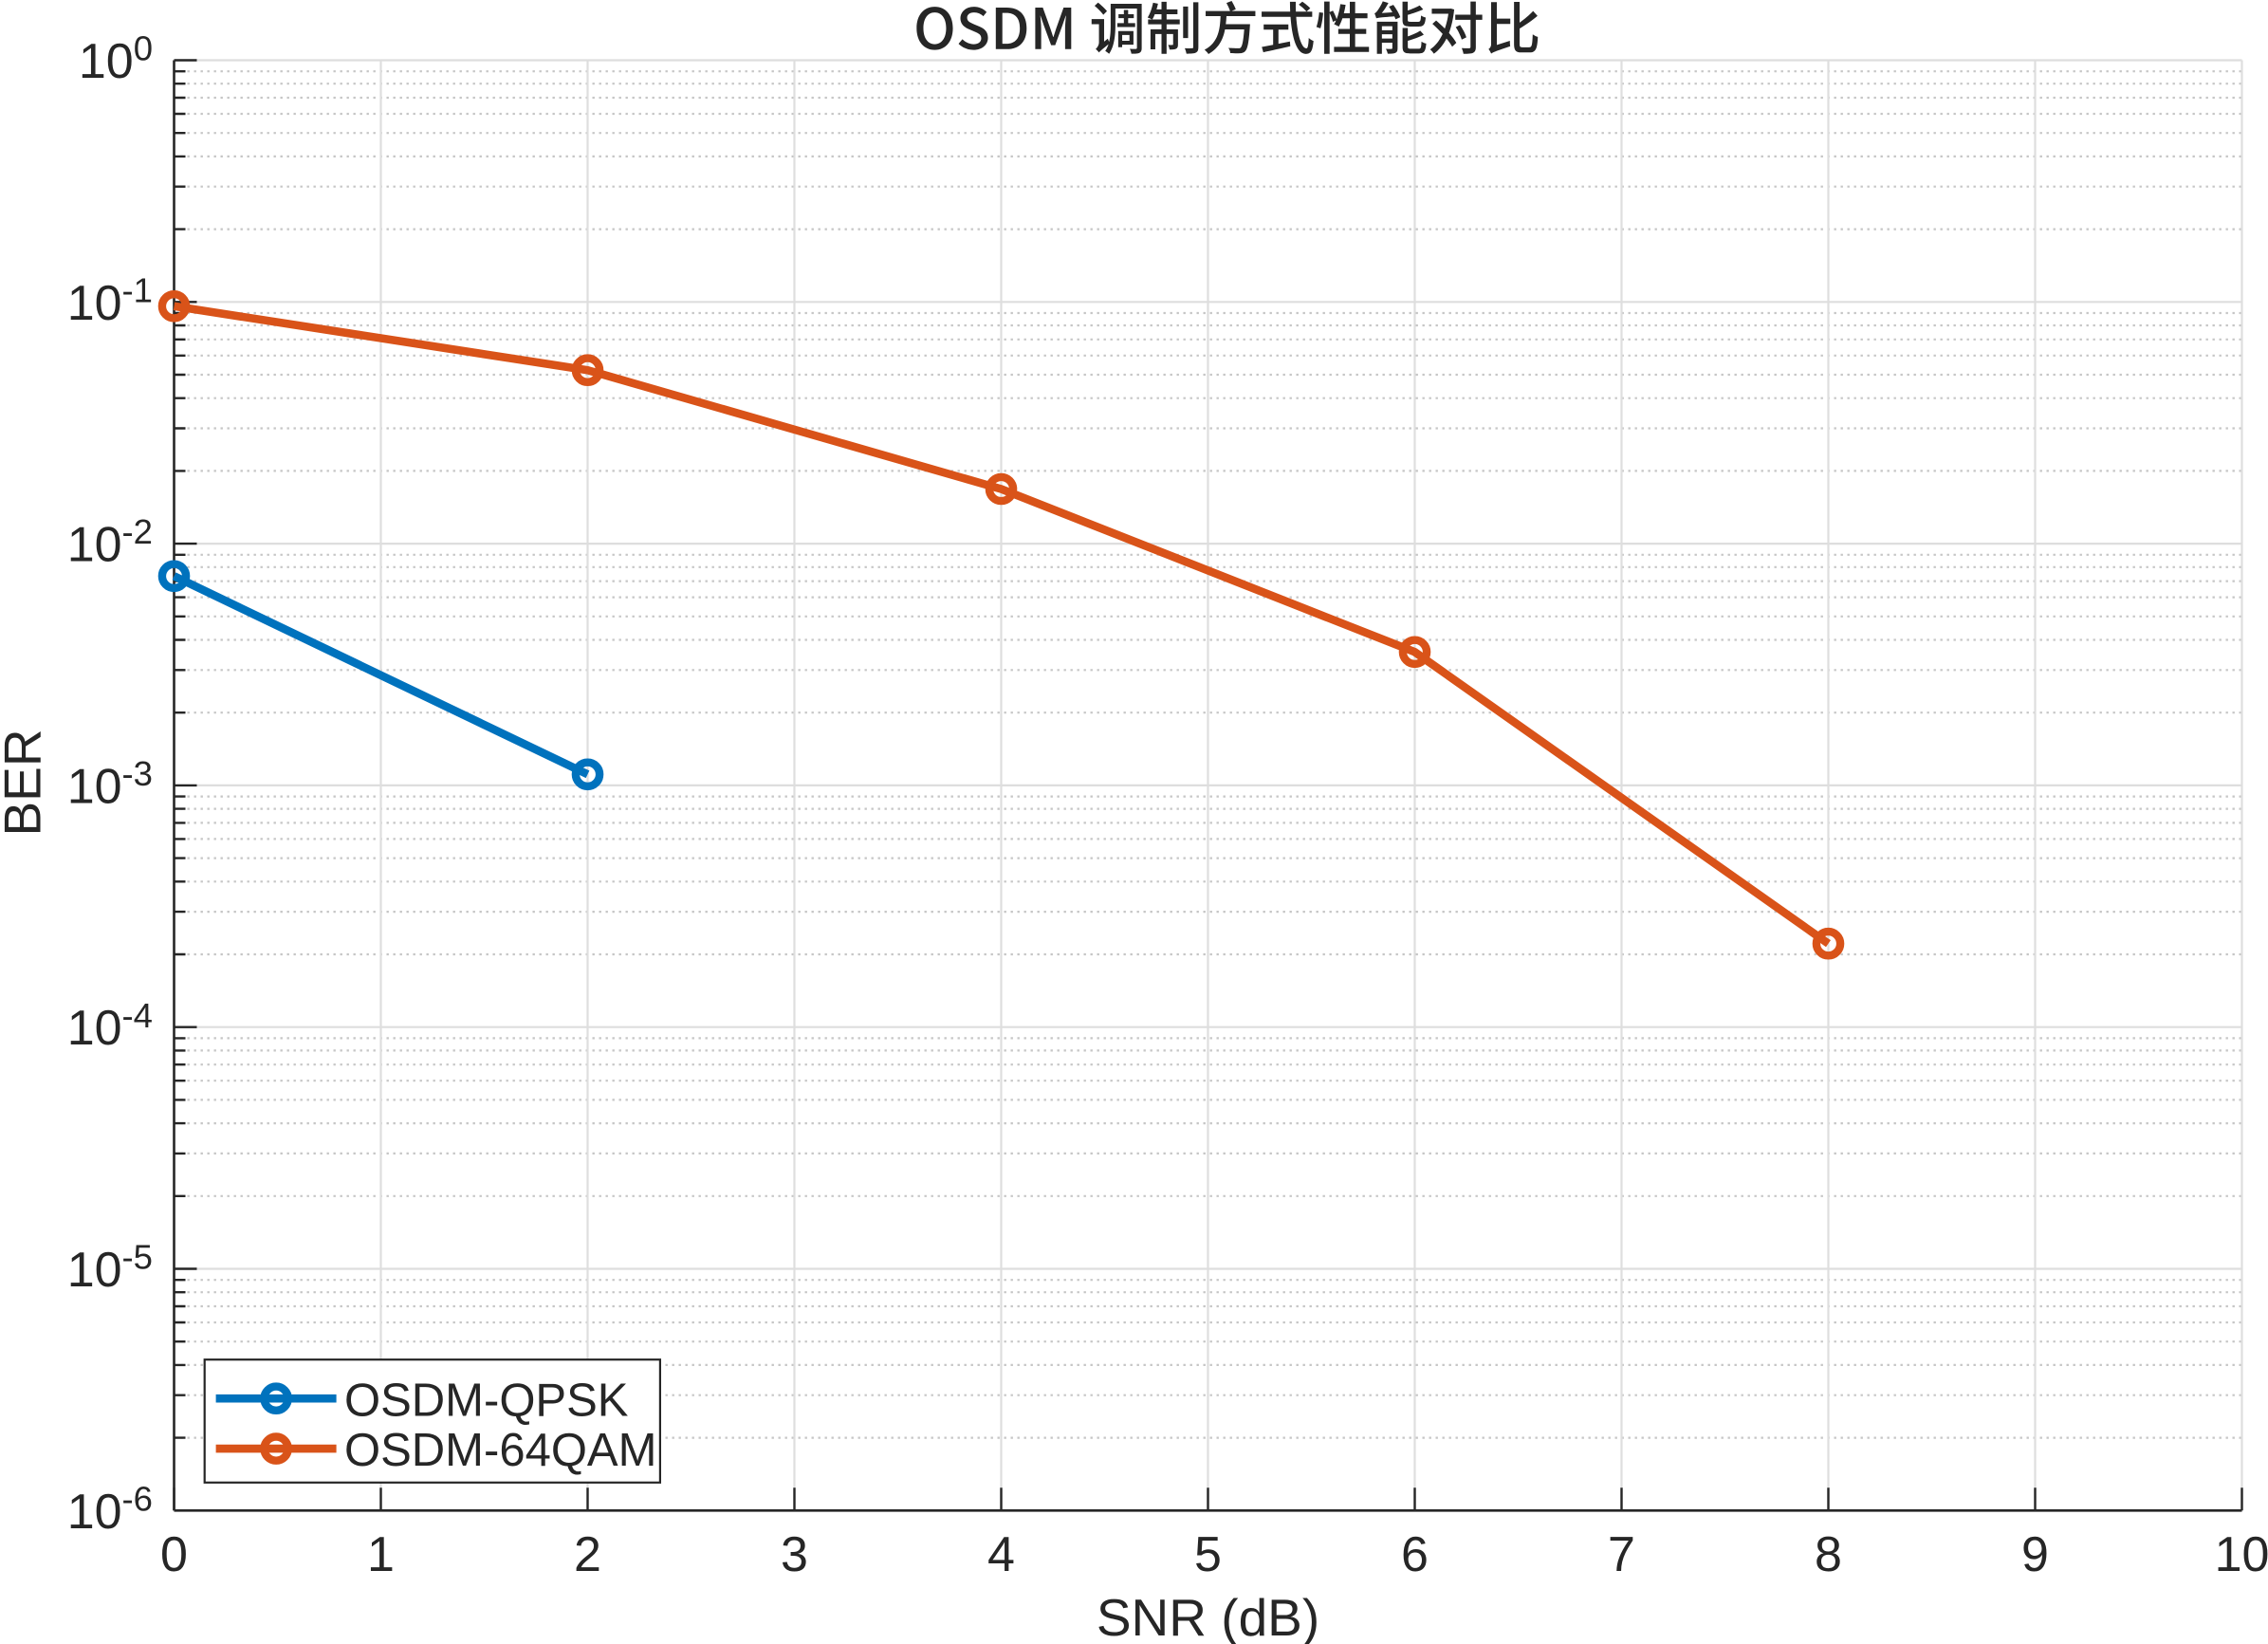 This screenshot has width=2268, height=1644. What do you see at coordinates (381, 1554) in the screenshot?
I see `svg-text: 1` at bounding box center [381, 1554].